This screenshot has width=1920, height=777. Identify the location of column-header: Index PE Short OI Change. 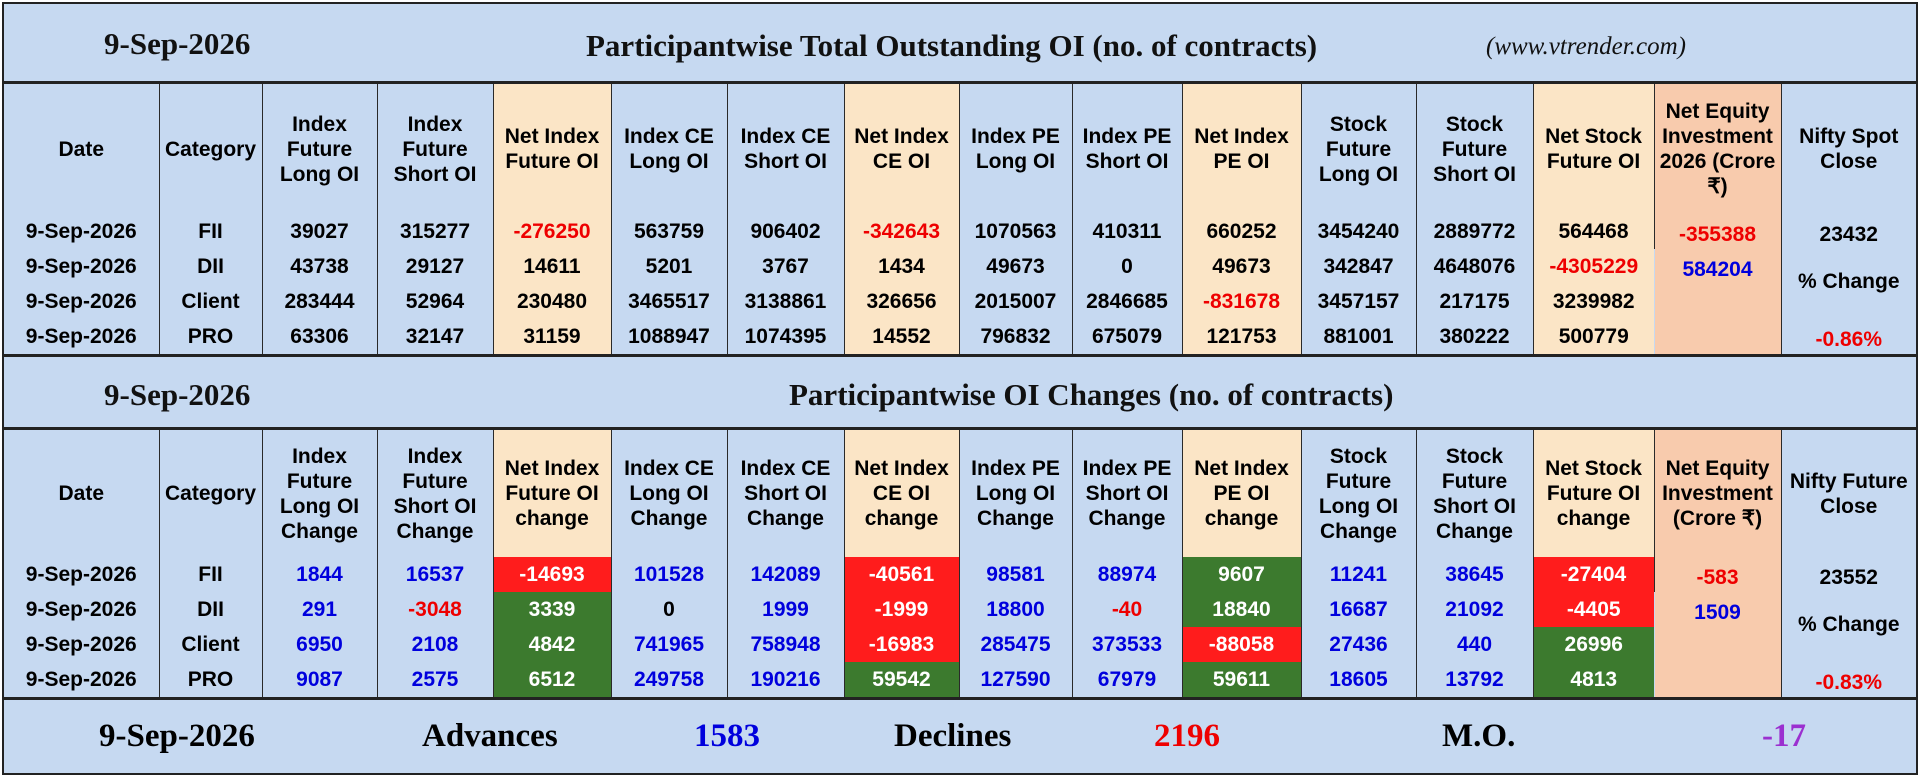
(1127, 493).